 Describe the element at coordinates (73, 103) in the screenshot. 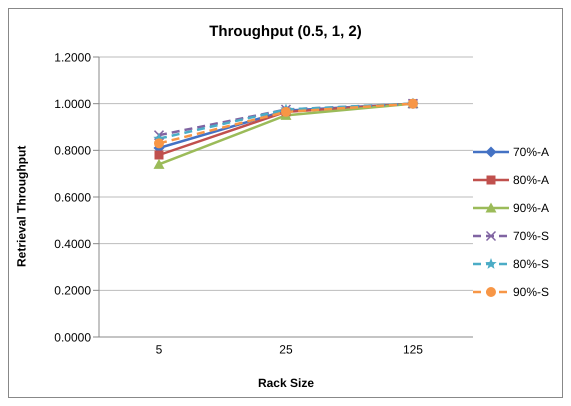

I see `y-tick-label: 1.0000` at that location.